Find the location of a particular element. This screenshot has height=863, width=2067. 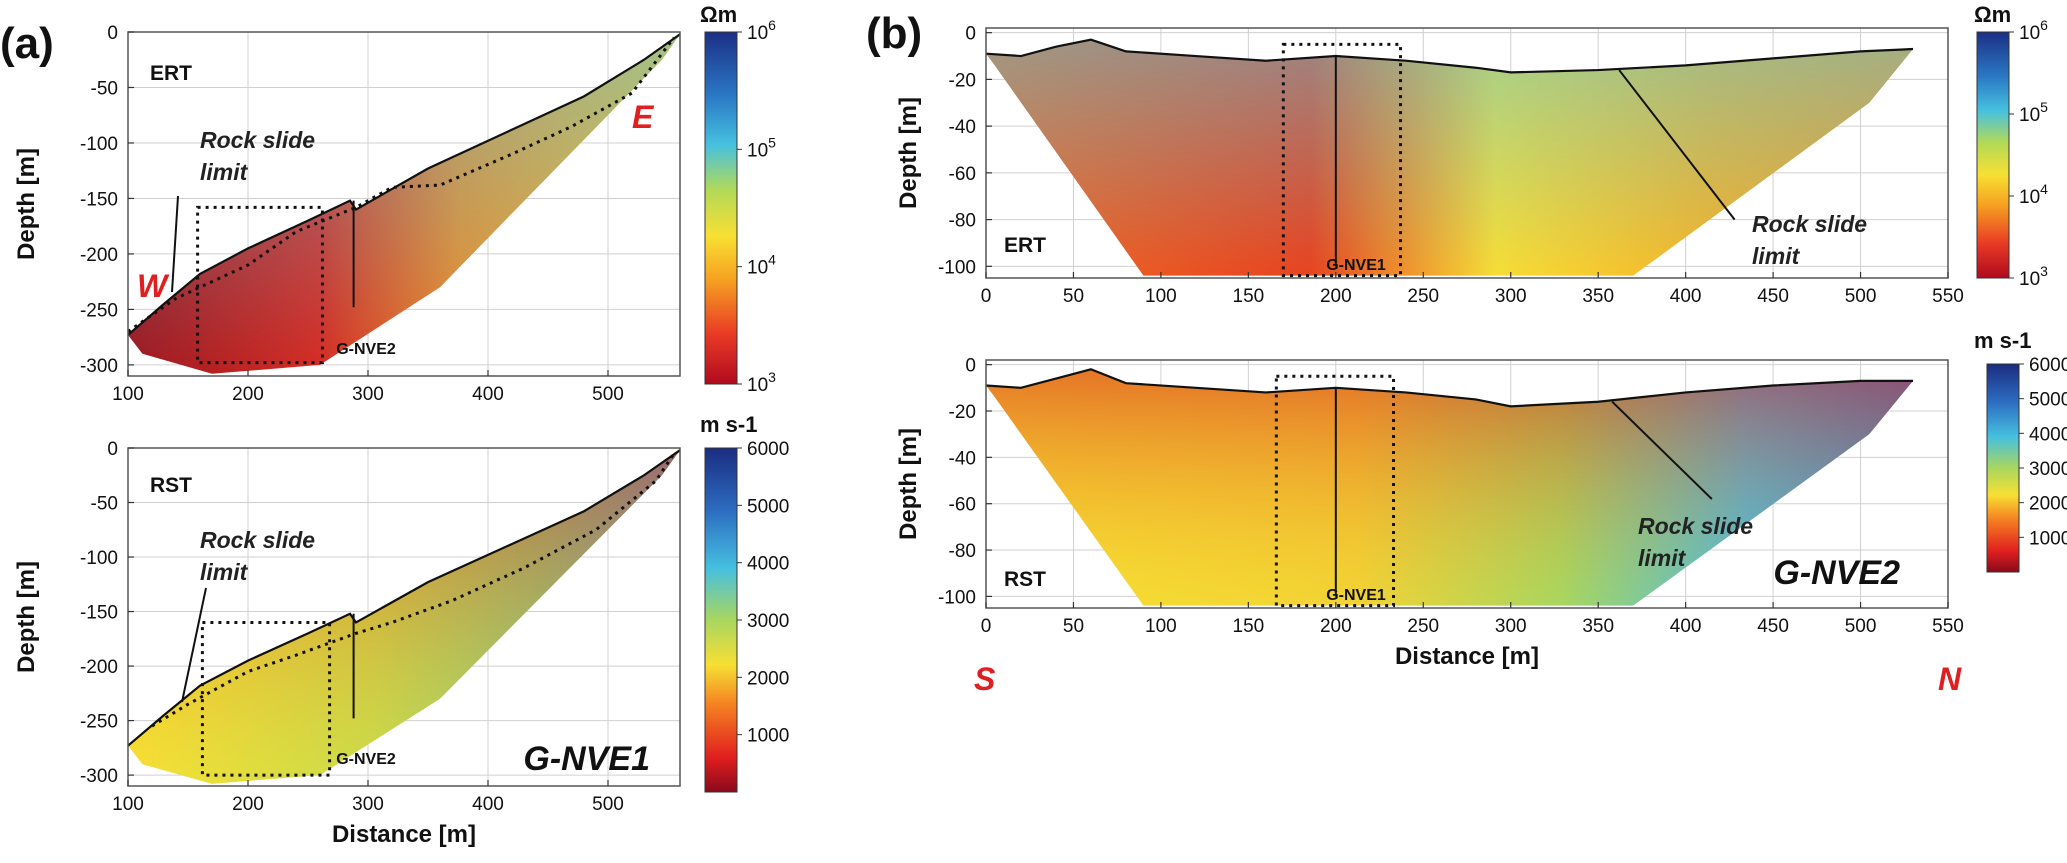

panel-a-label: (a) is located at coordinates (27, 43).